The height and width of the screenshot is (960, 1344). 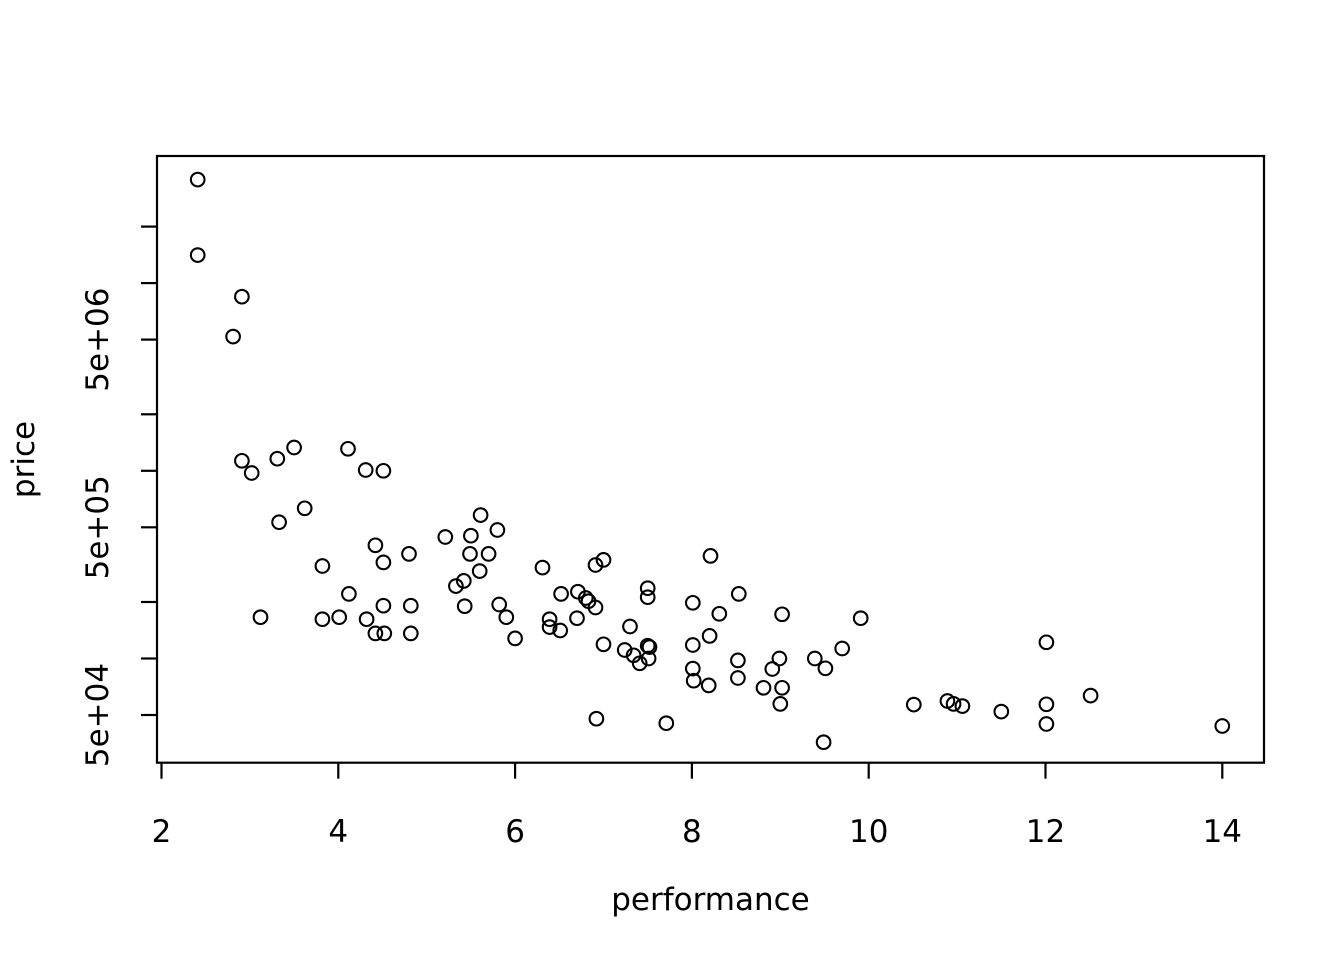 I want to click on x-tick-label: 14, so click(x=1222, y=832).